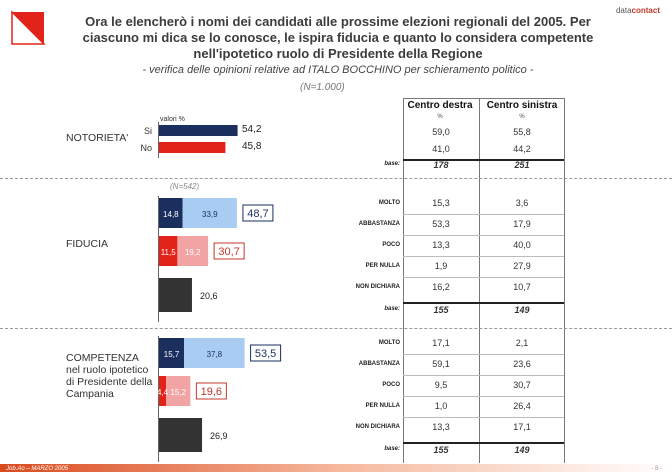  Describe the element at coordinates (102, 358) in the screenshot. I see `competenza-label: COMPETENZA` at that location.